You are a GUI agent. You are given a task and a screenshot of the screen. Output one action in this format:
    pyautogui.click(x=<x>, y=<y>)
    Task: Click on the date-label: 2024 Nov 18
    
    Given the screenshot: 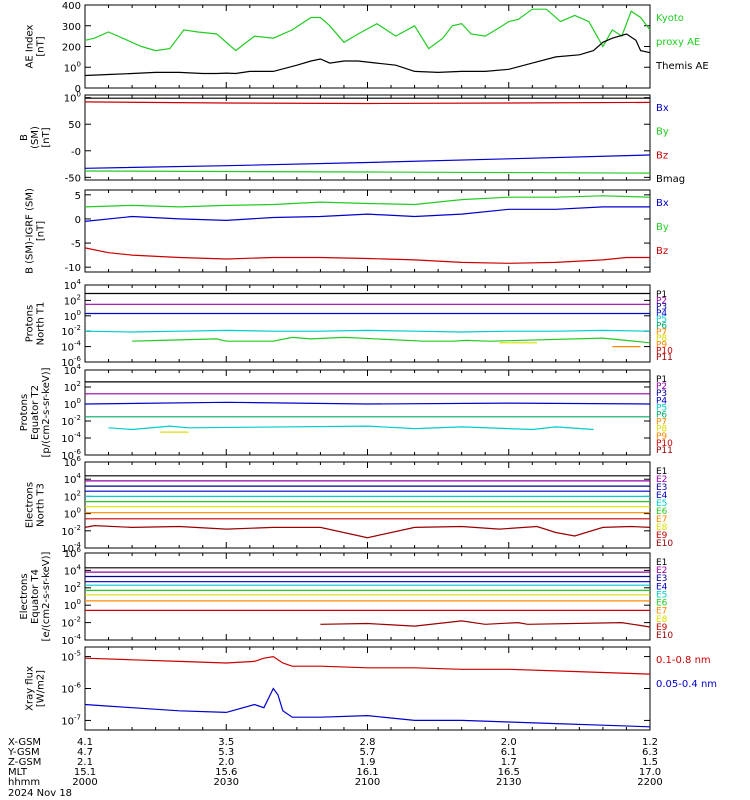 What is the action you would take?
    pyautogui.click(x=40, y=793)
    